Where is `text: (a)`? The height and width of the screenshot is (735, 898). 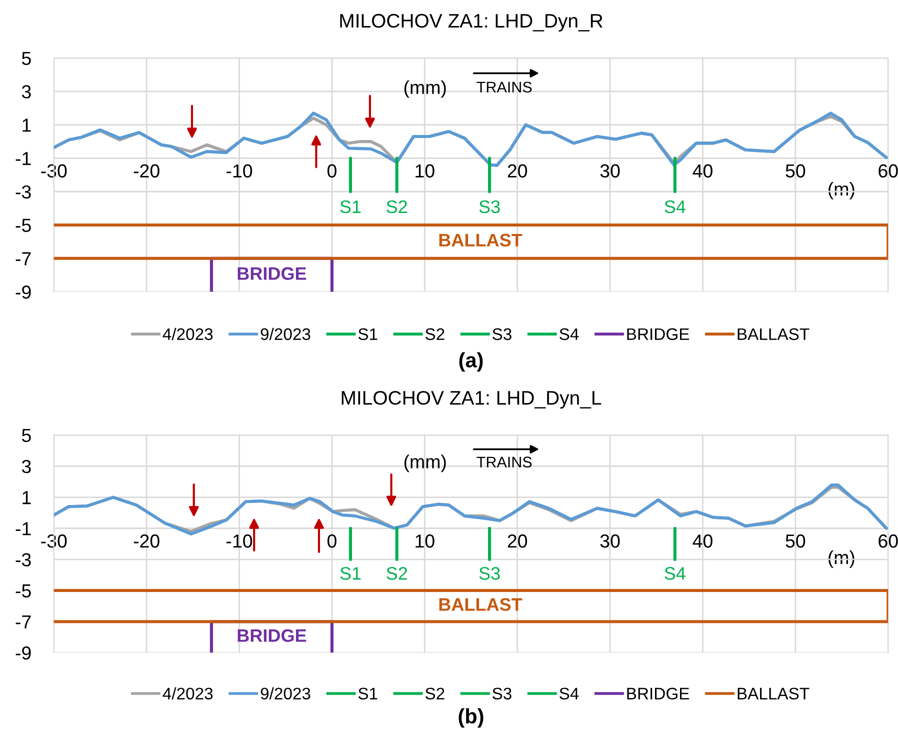 text: (a) is located at coordinates (471, 362).